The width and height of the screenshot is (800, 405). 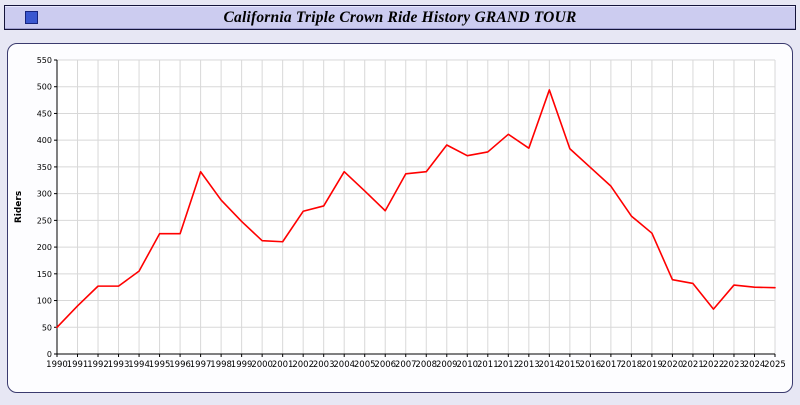 I want to click on y-tick-label: 400, so click(x=44, y=140).